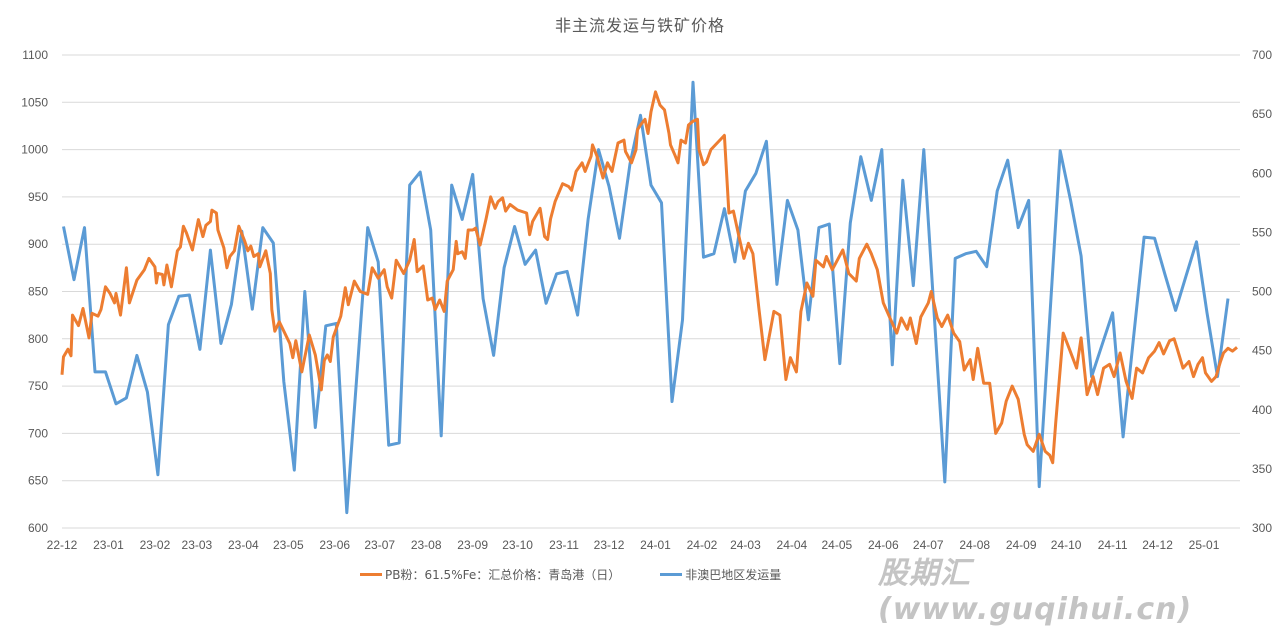 The width and height of the screenshot is (1280, 627). I want to click on watermark: 股期汇(www.guqihui.cn), so click(1079, 587).